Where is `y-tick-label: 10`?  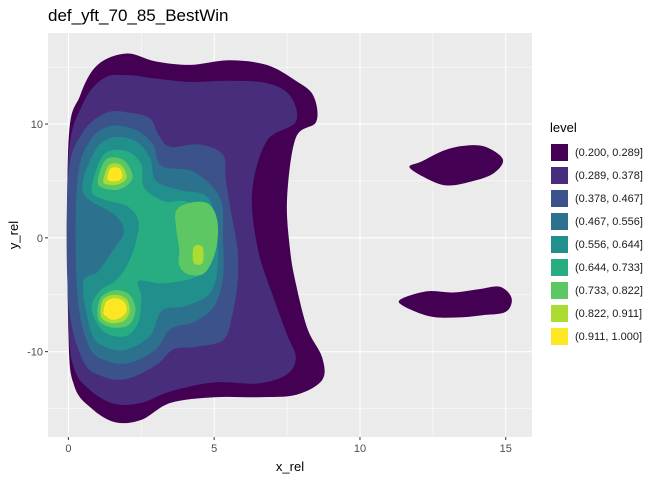
y-tick-label: 10 is located at coordinates (37, 125).